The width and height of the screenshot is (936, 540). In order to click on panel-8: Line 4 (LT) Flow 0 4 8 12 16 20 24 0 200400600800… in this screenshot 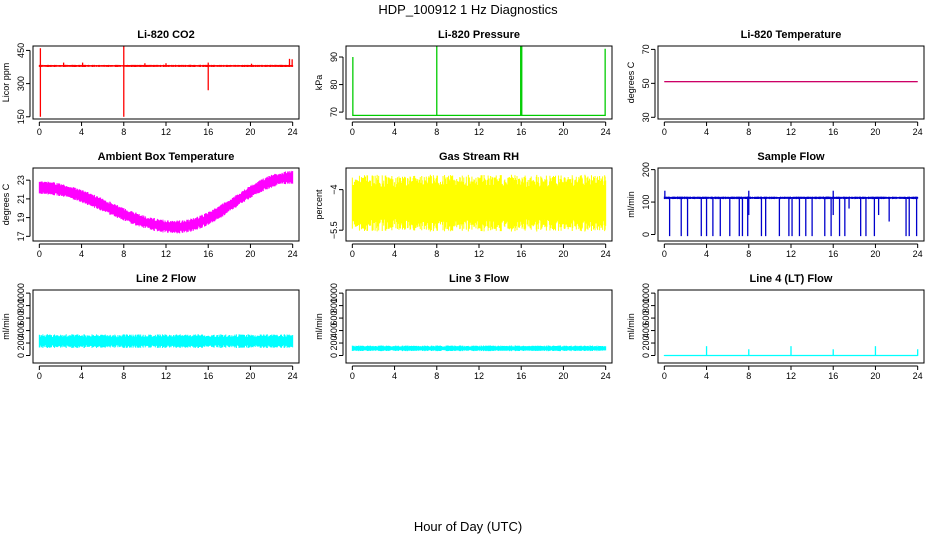, I will do `click(775, 327)`.